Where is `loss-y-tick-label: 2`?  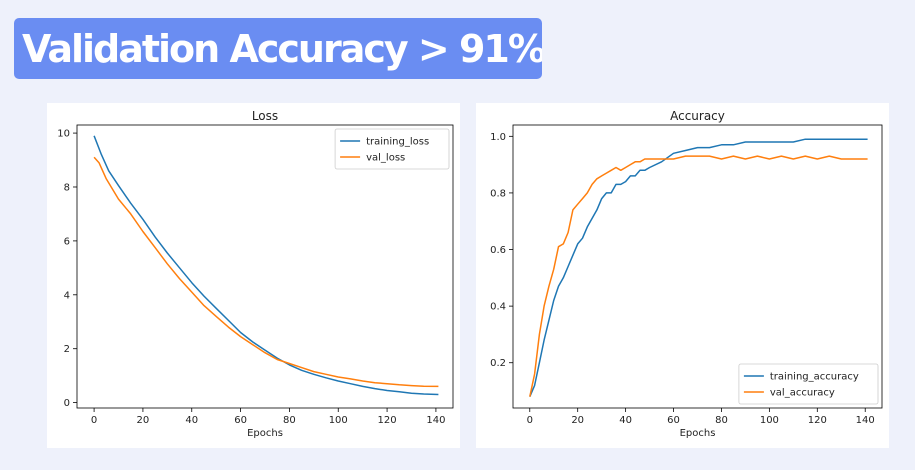 loss-y-tick-label: 2 is located at coordinates (67, 349).